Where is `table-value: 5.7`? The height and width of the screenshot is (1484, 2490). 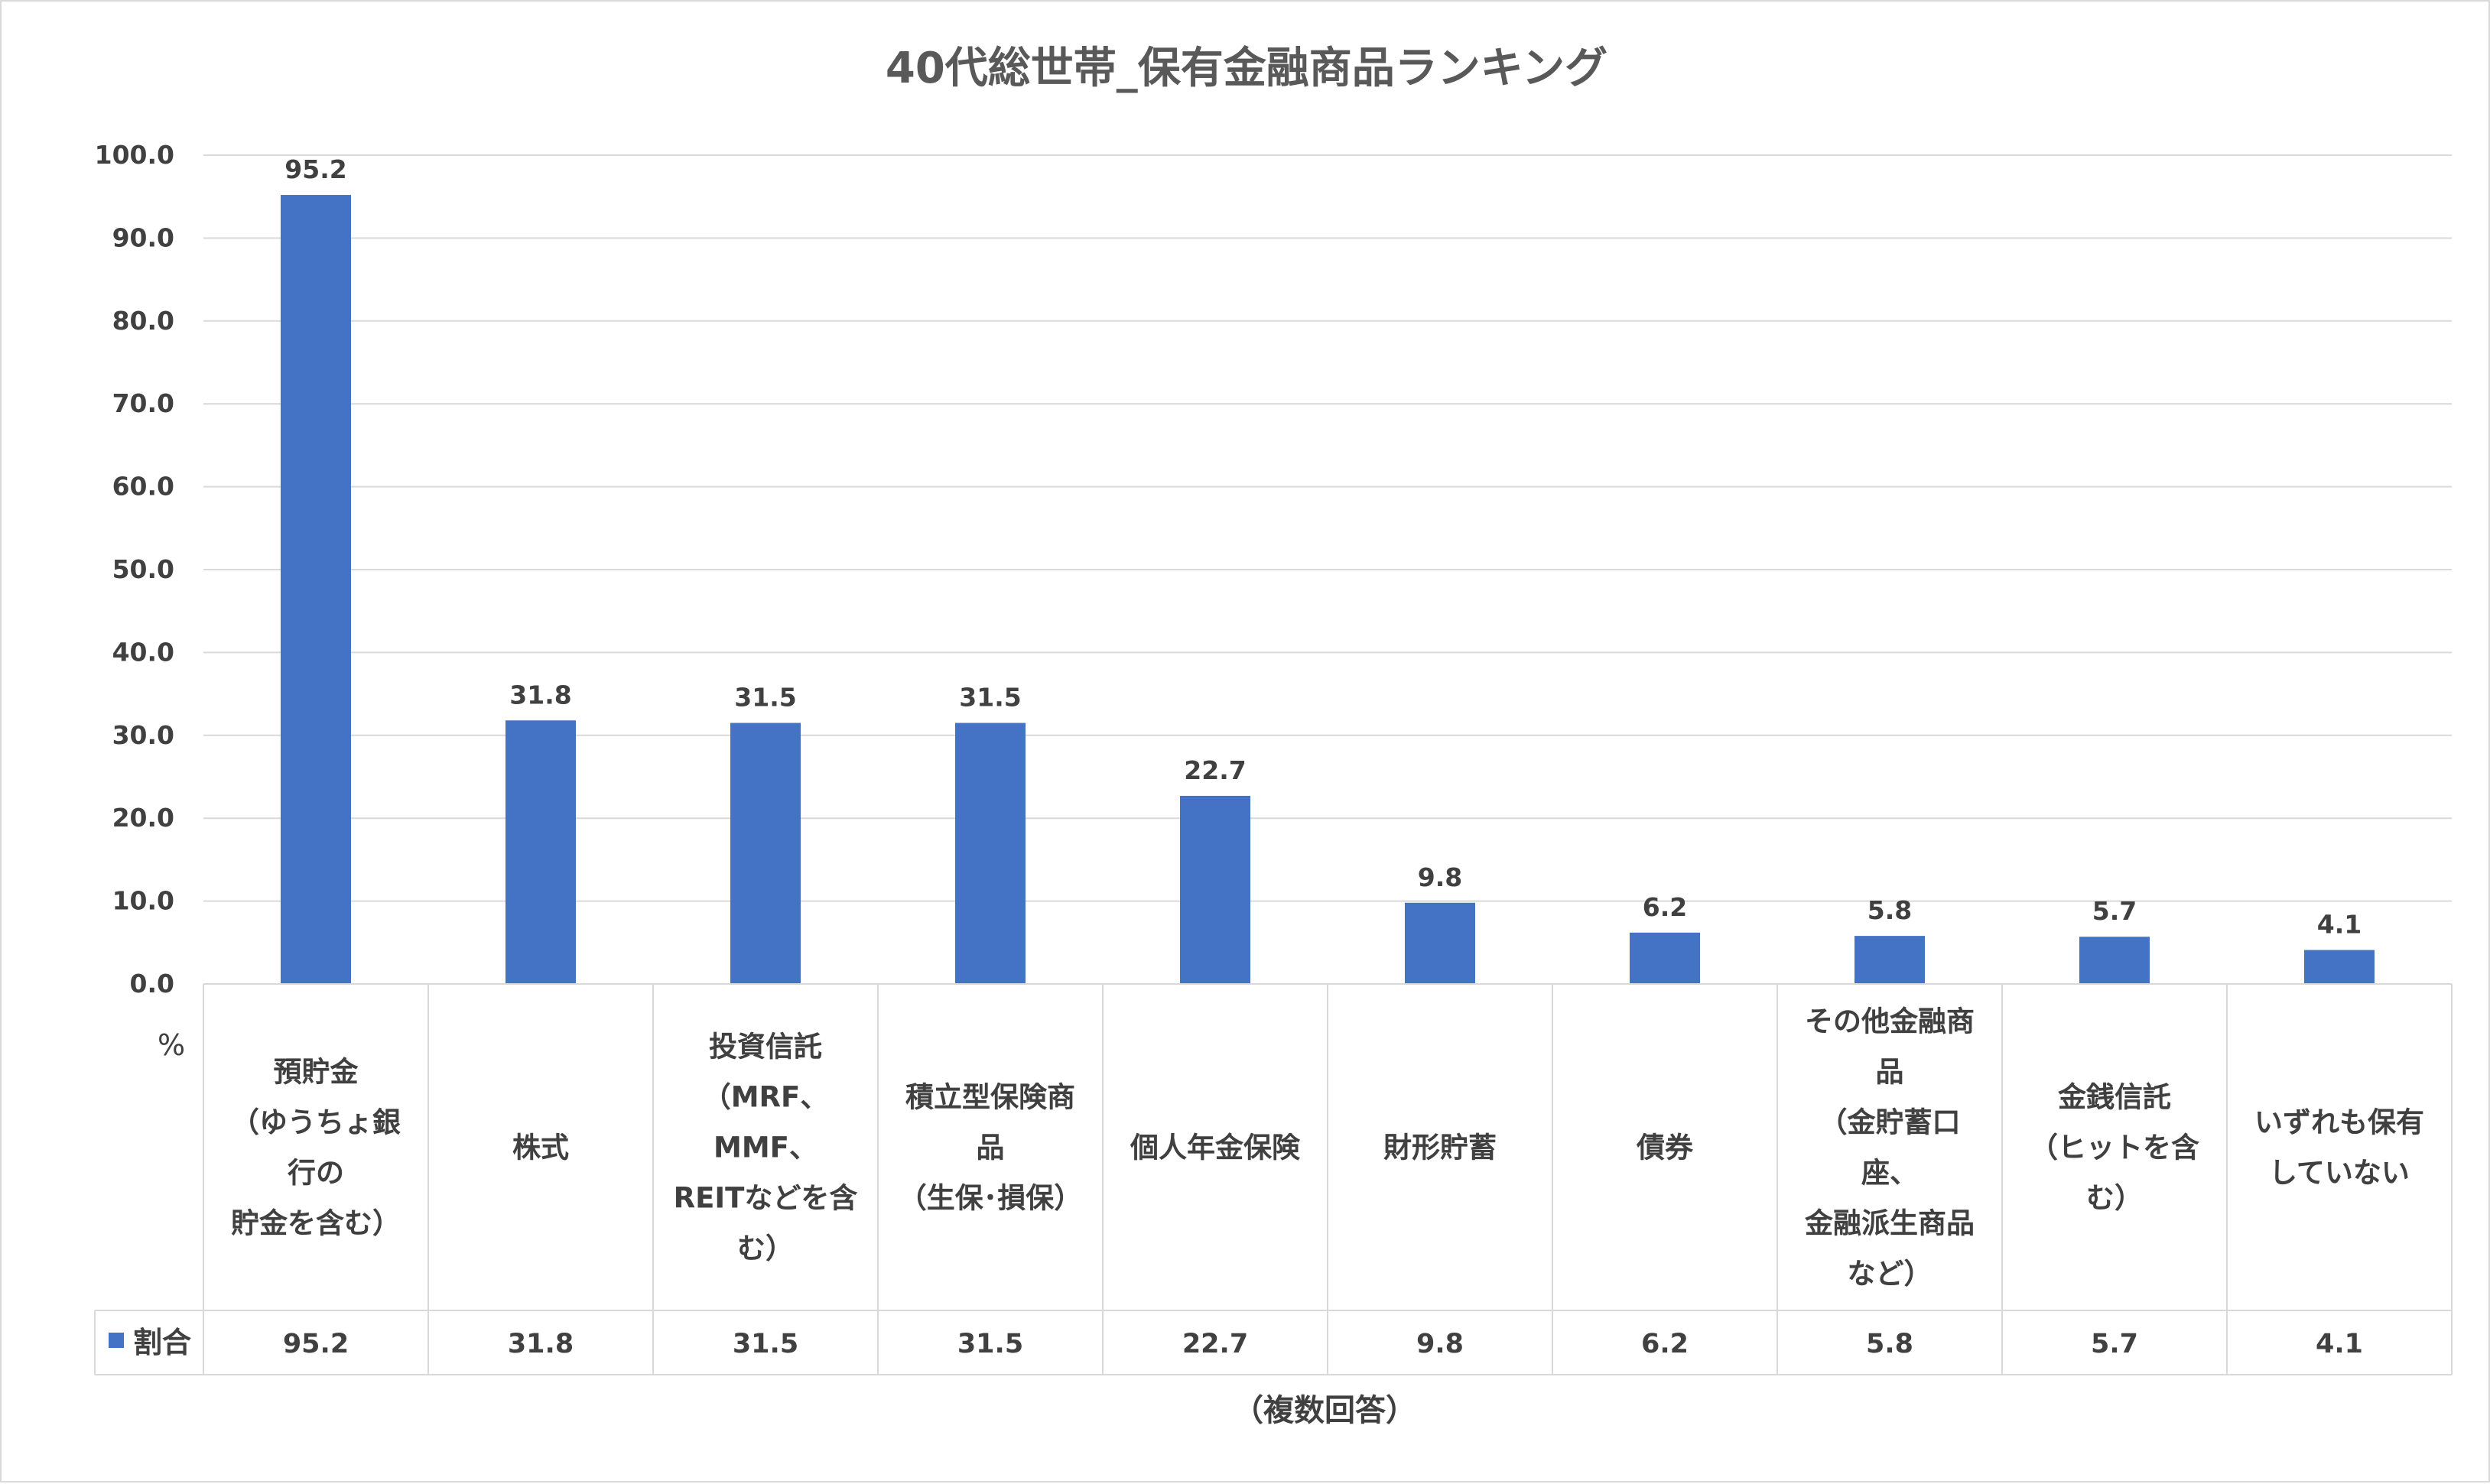 table-value: 5.7 is located at coordinates (2115, 1344).